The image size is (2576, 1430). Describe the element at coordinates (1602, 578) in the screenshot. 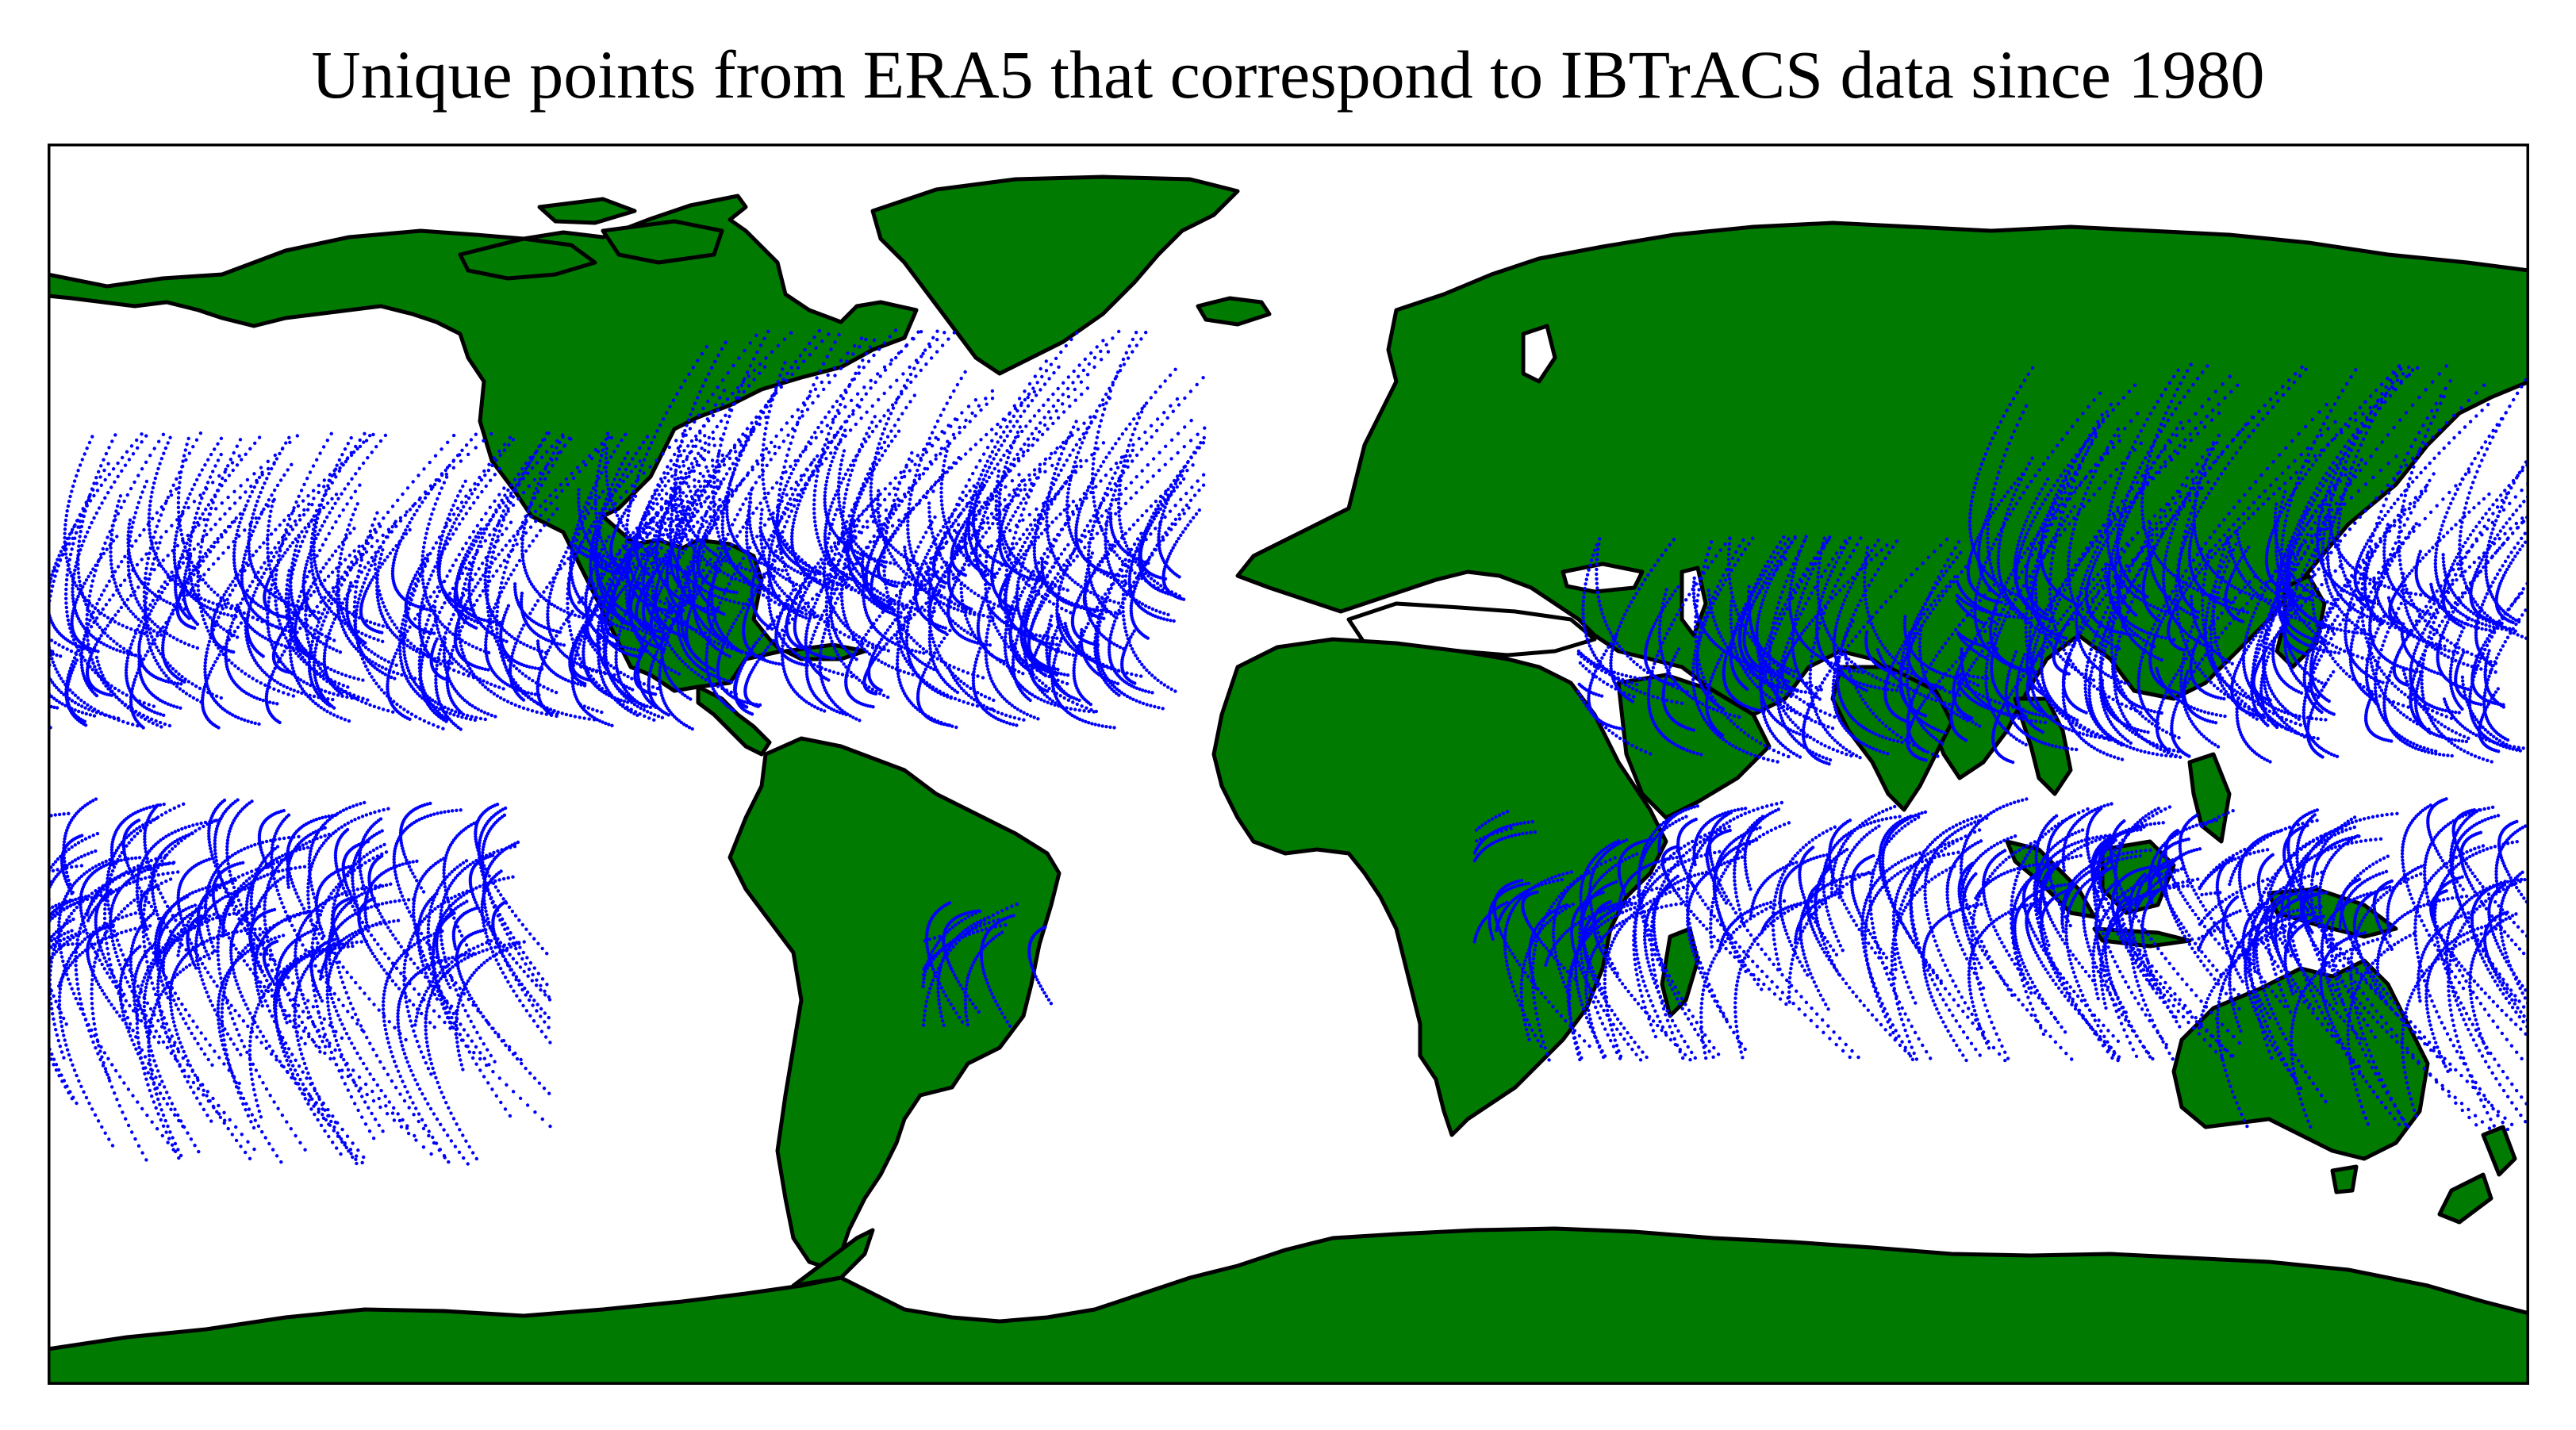

I see `water-black-sea` at that location.